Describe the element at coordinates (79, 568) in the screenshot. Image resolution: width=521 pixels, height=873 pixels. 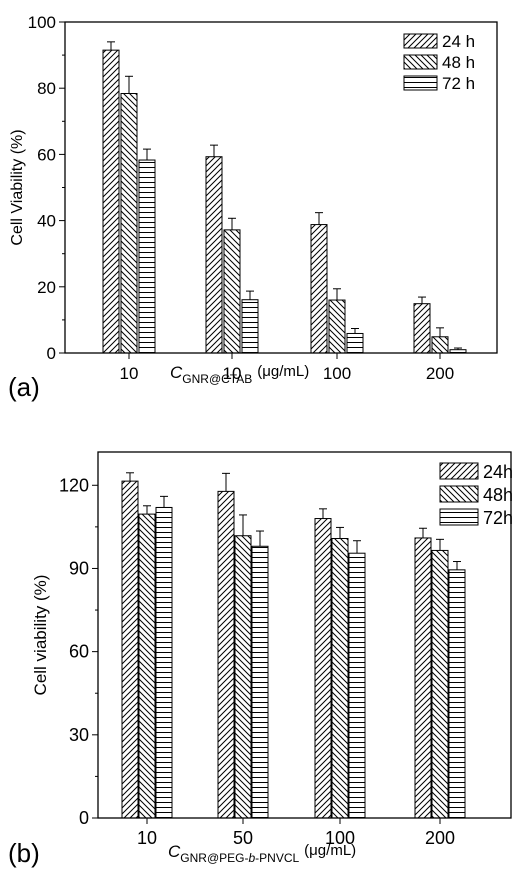
I see `y-tick-label: 90` at that location.